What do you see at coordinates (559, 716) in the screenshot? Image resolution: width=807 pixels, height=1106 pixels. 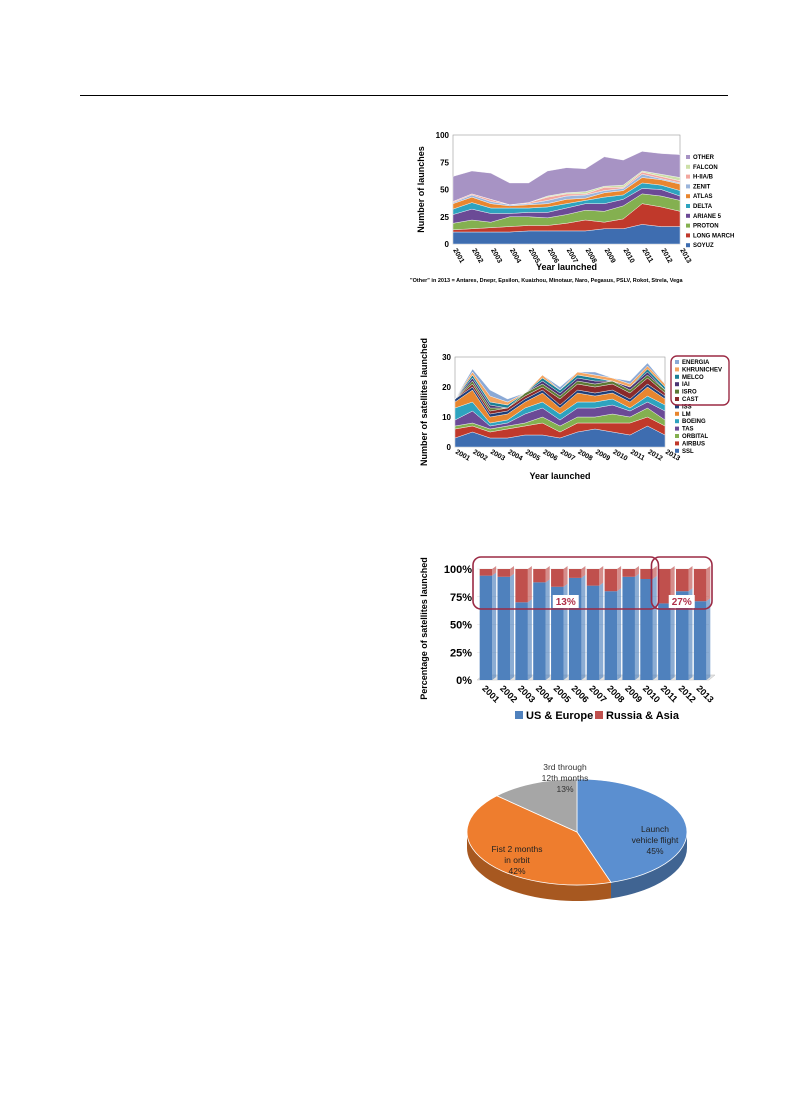 I see `legend-label: US & Europe` at bounding box center [559, 716].